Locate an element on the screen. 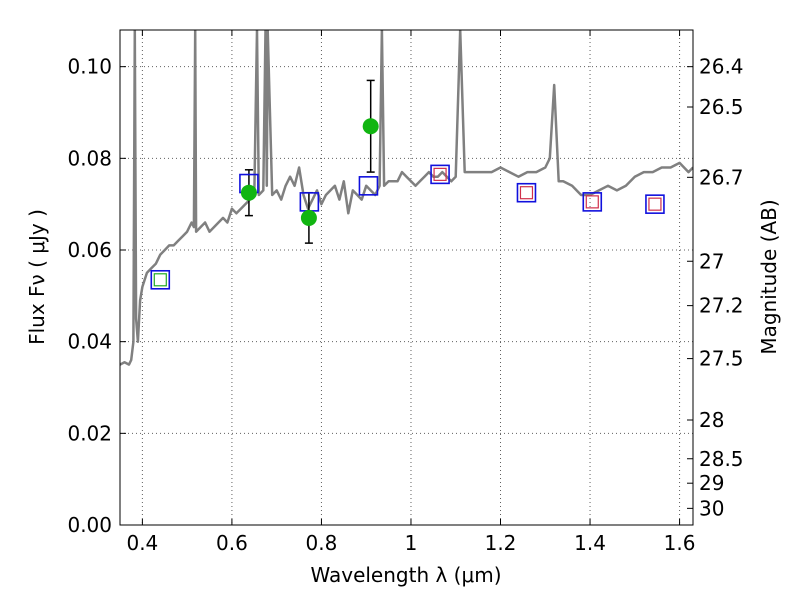 This screenshot has width=800, height=600. y-axis-label: Flux Fν ( μJy ) is located at coordinates (37, 277).